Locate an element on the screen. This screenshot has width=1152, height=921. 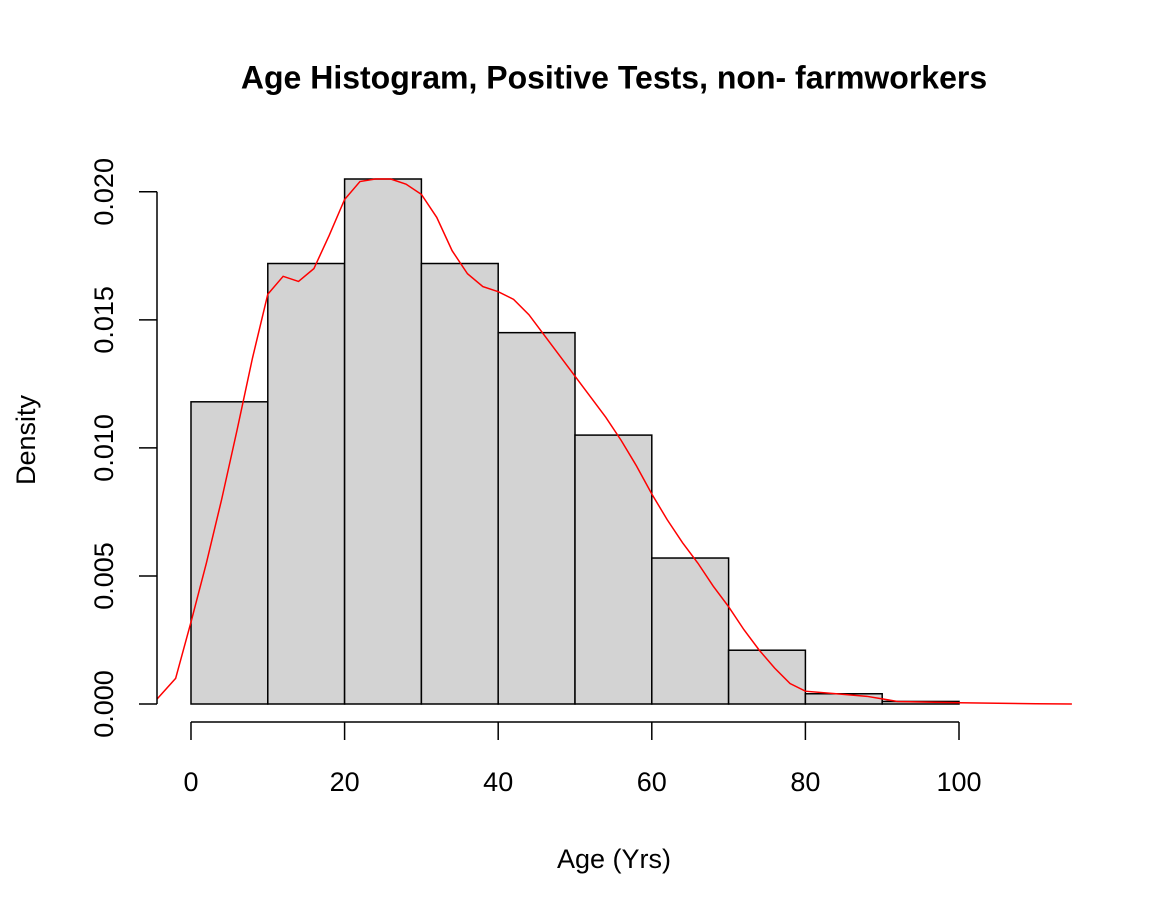
x-tick-label: 40 is located at coordinates (498, 782).